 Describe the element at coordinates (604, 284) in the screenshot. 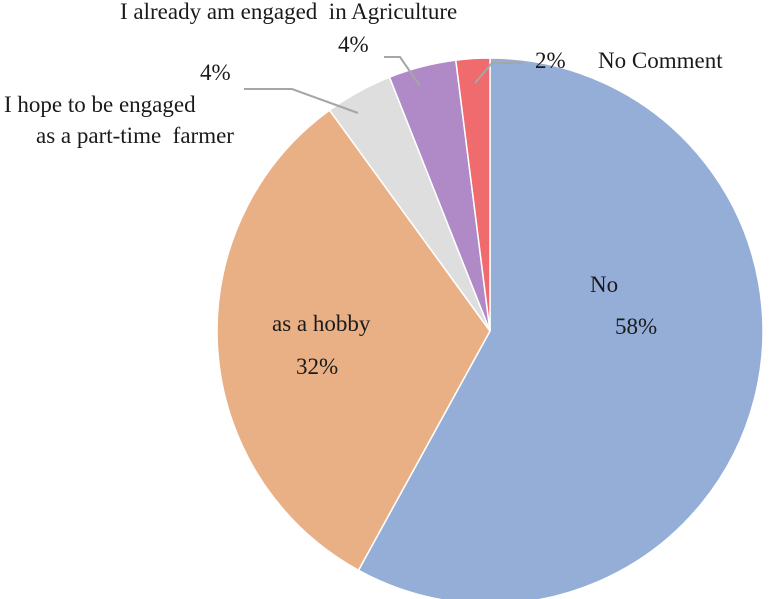

I see `slice-name-label: No` at that location.